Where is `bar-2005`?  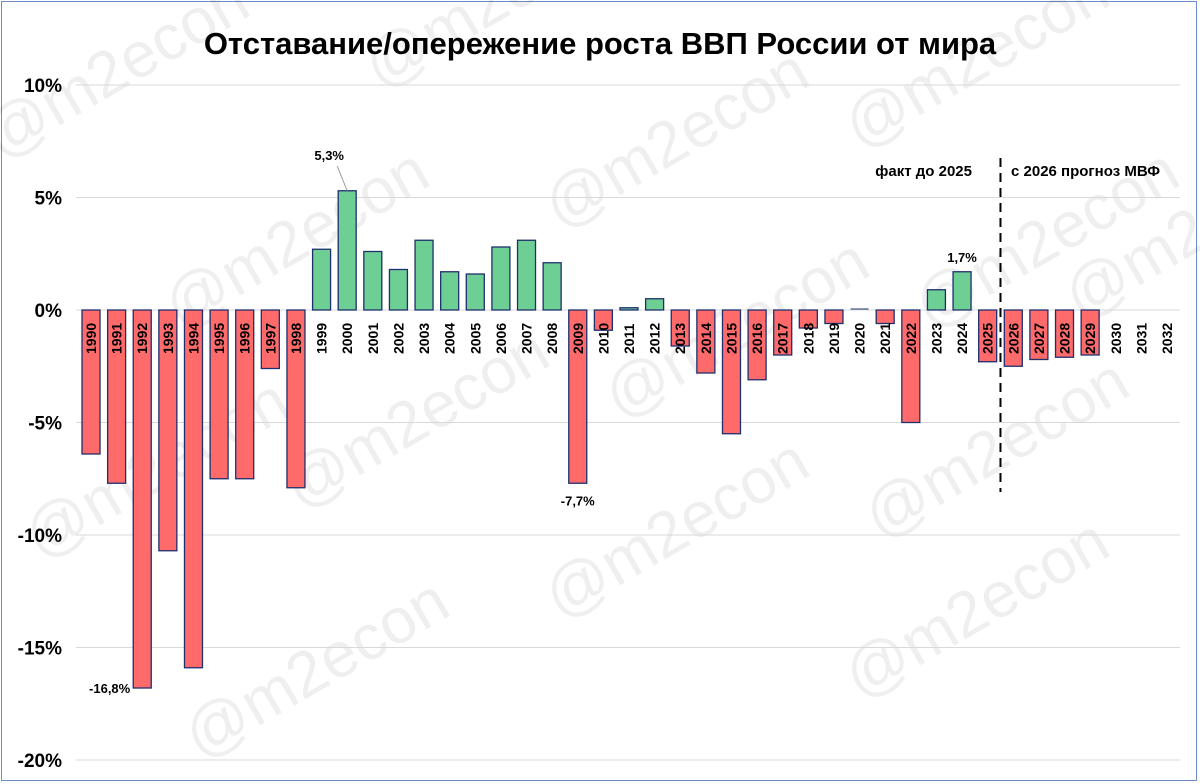
bar-2005 is located at coordinates (475, 292).